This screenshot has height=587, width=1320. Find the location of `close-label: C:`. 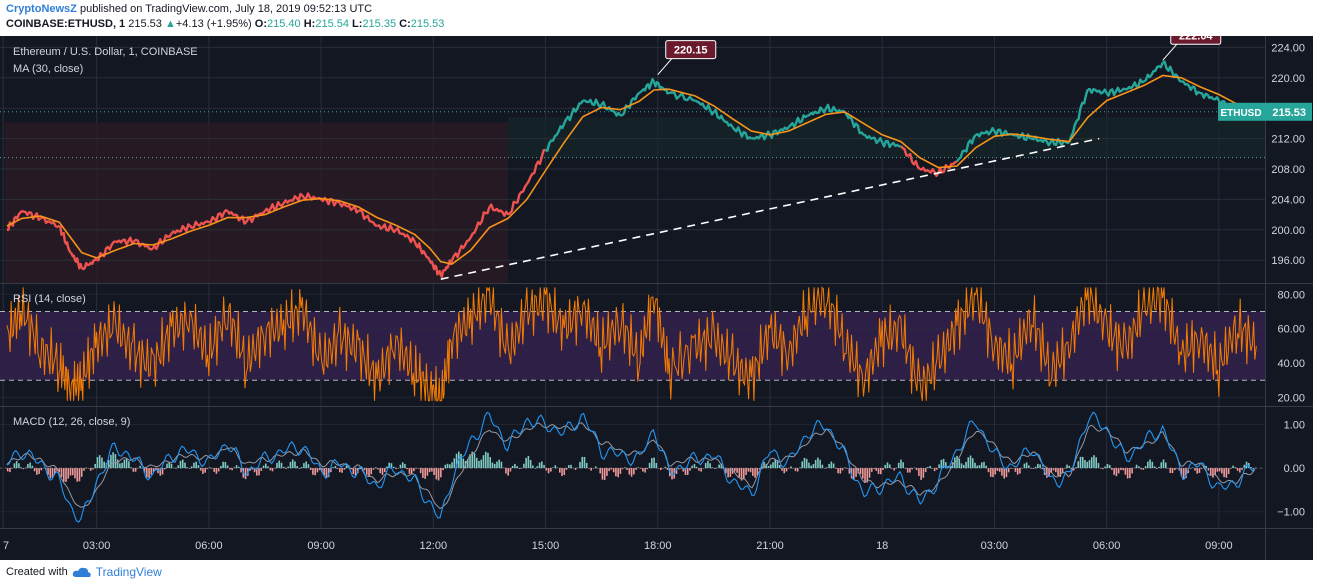

close-label: C: is located at coordinates (405, 24).